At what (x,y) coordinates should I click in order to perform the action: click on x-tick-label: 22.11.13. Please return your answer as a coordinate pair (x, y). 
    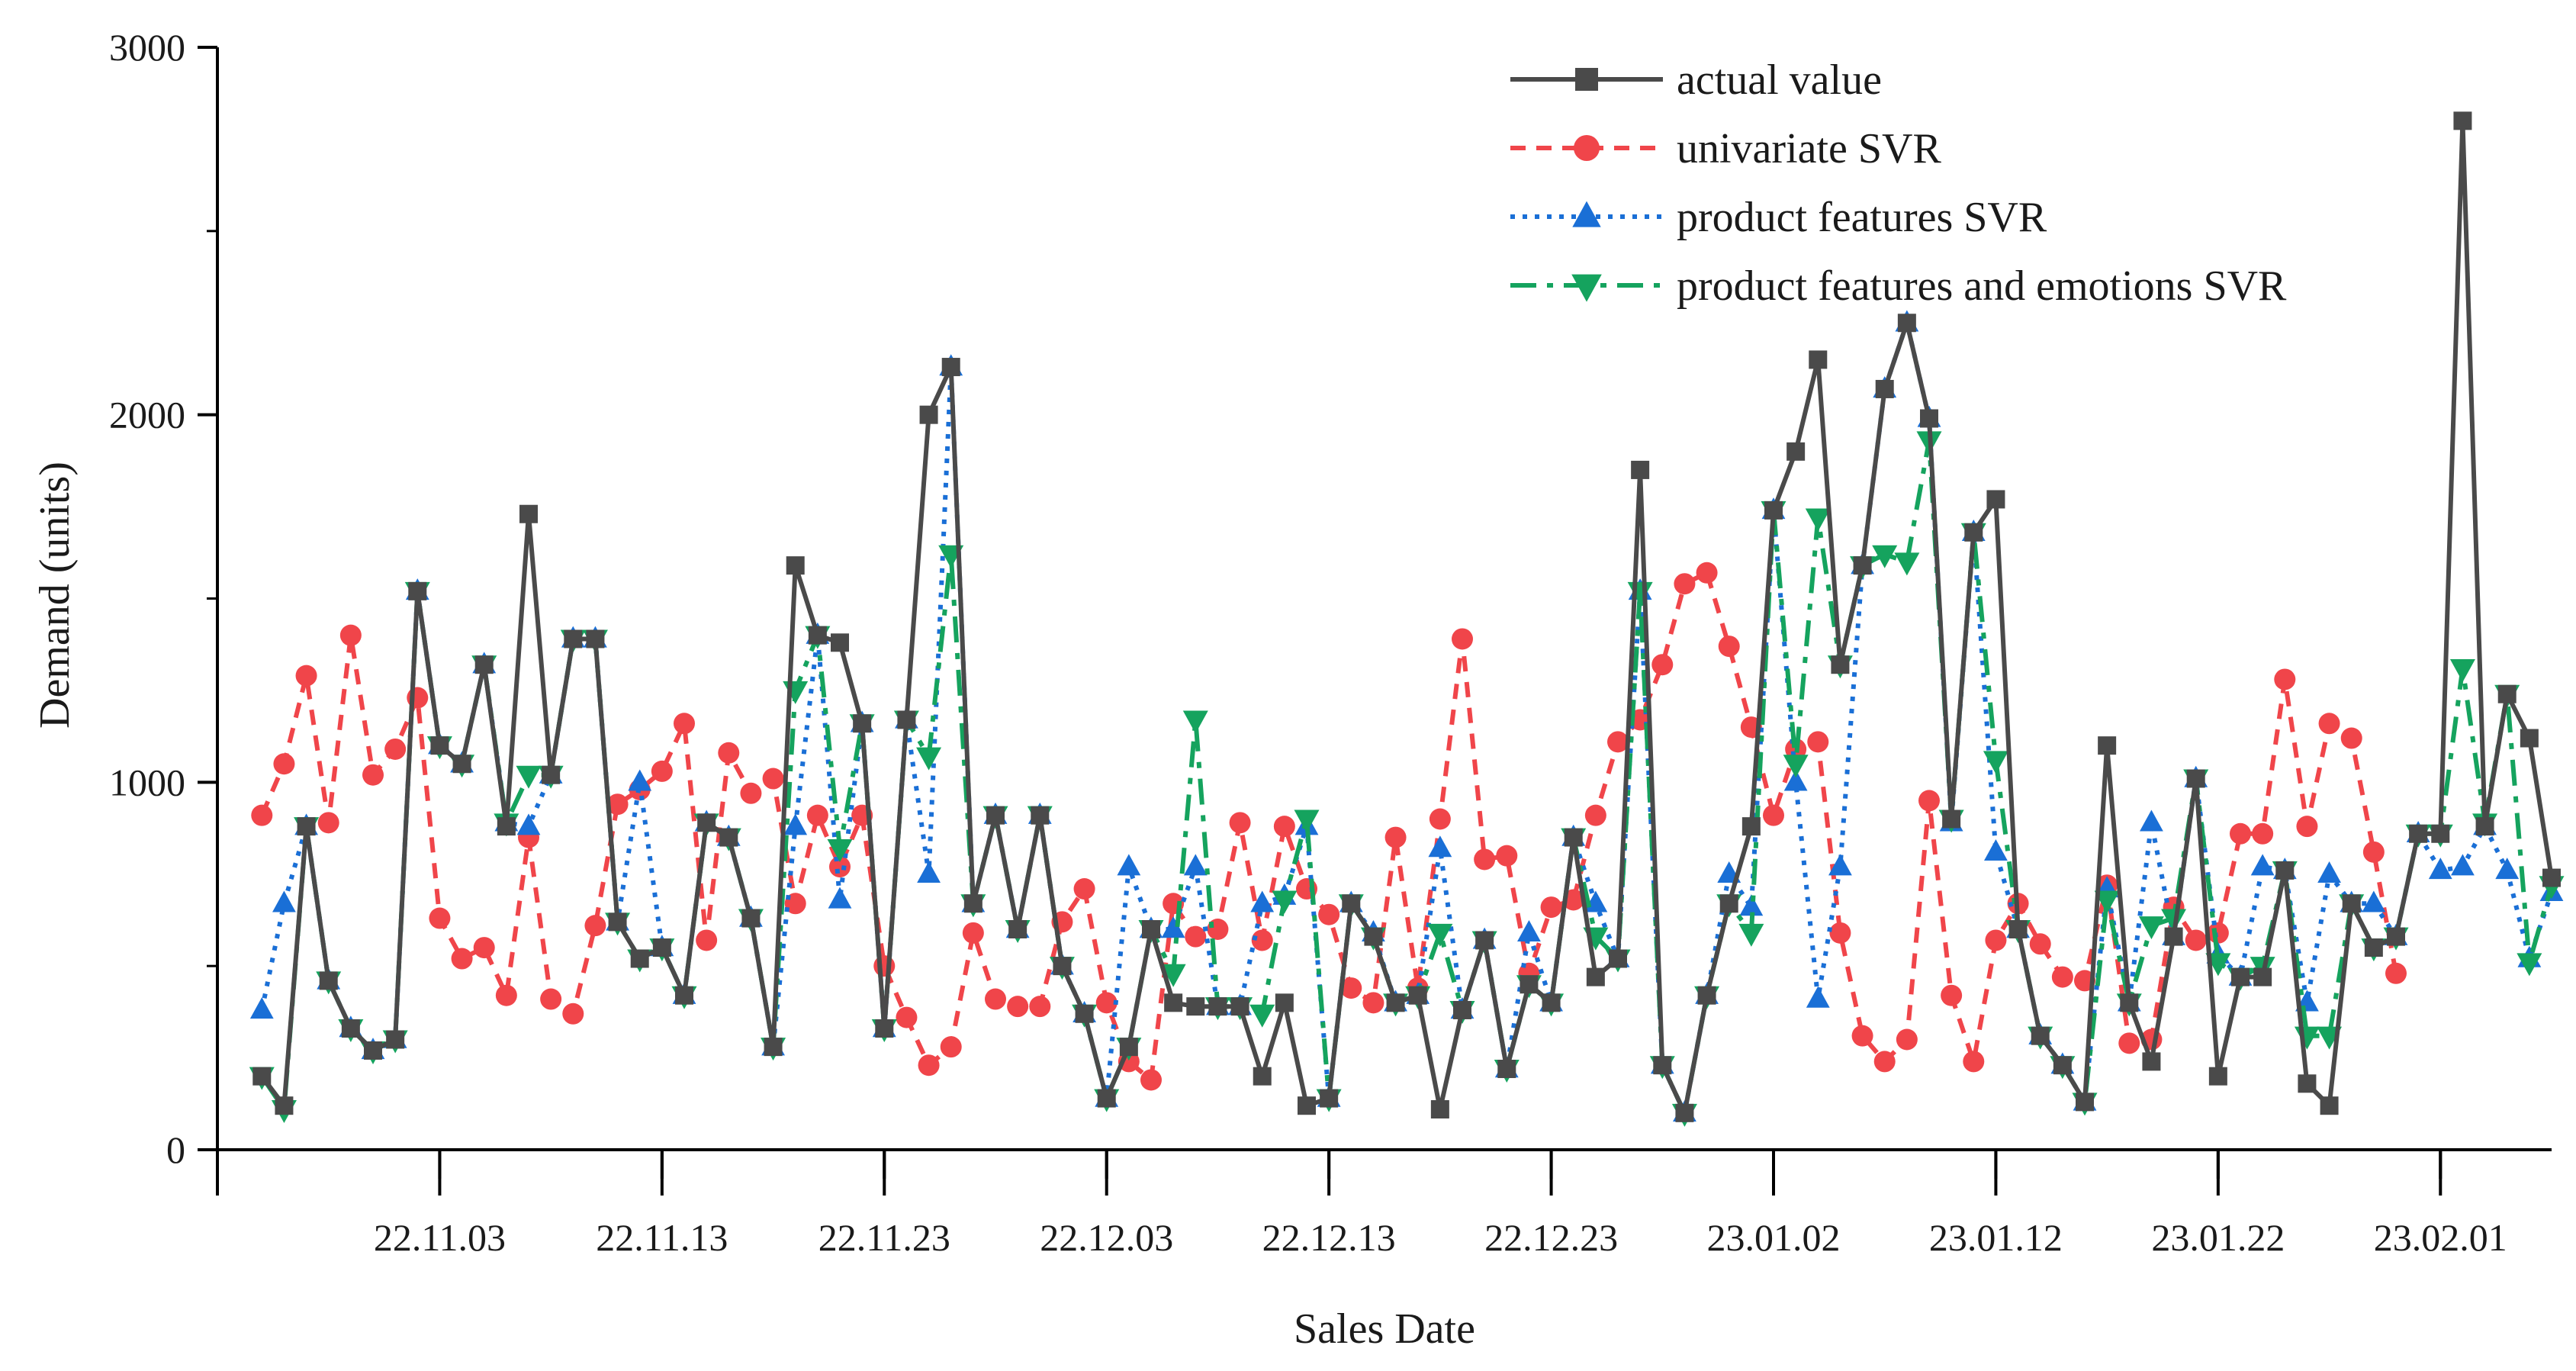
    Looking at the image, I should click on (662, 1237).